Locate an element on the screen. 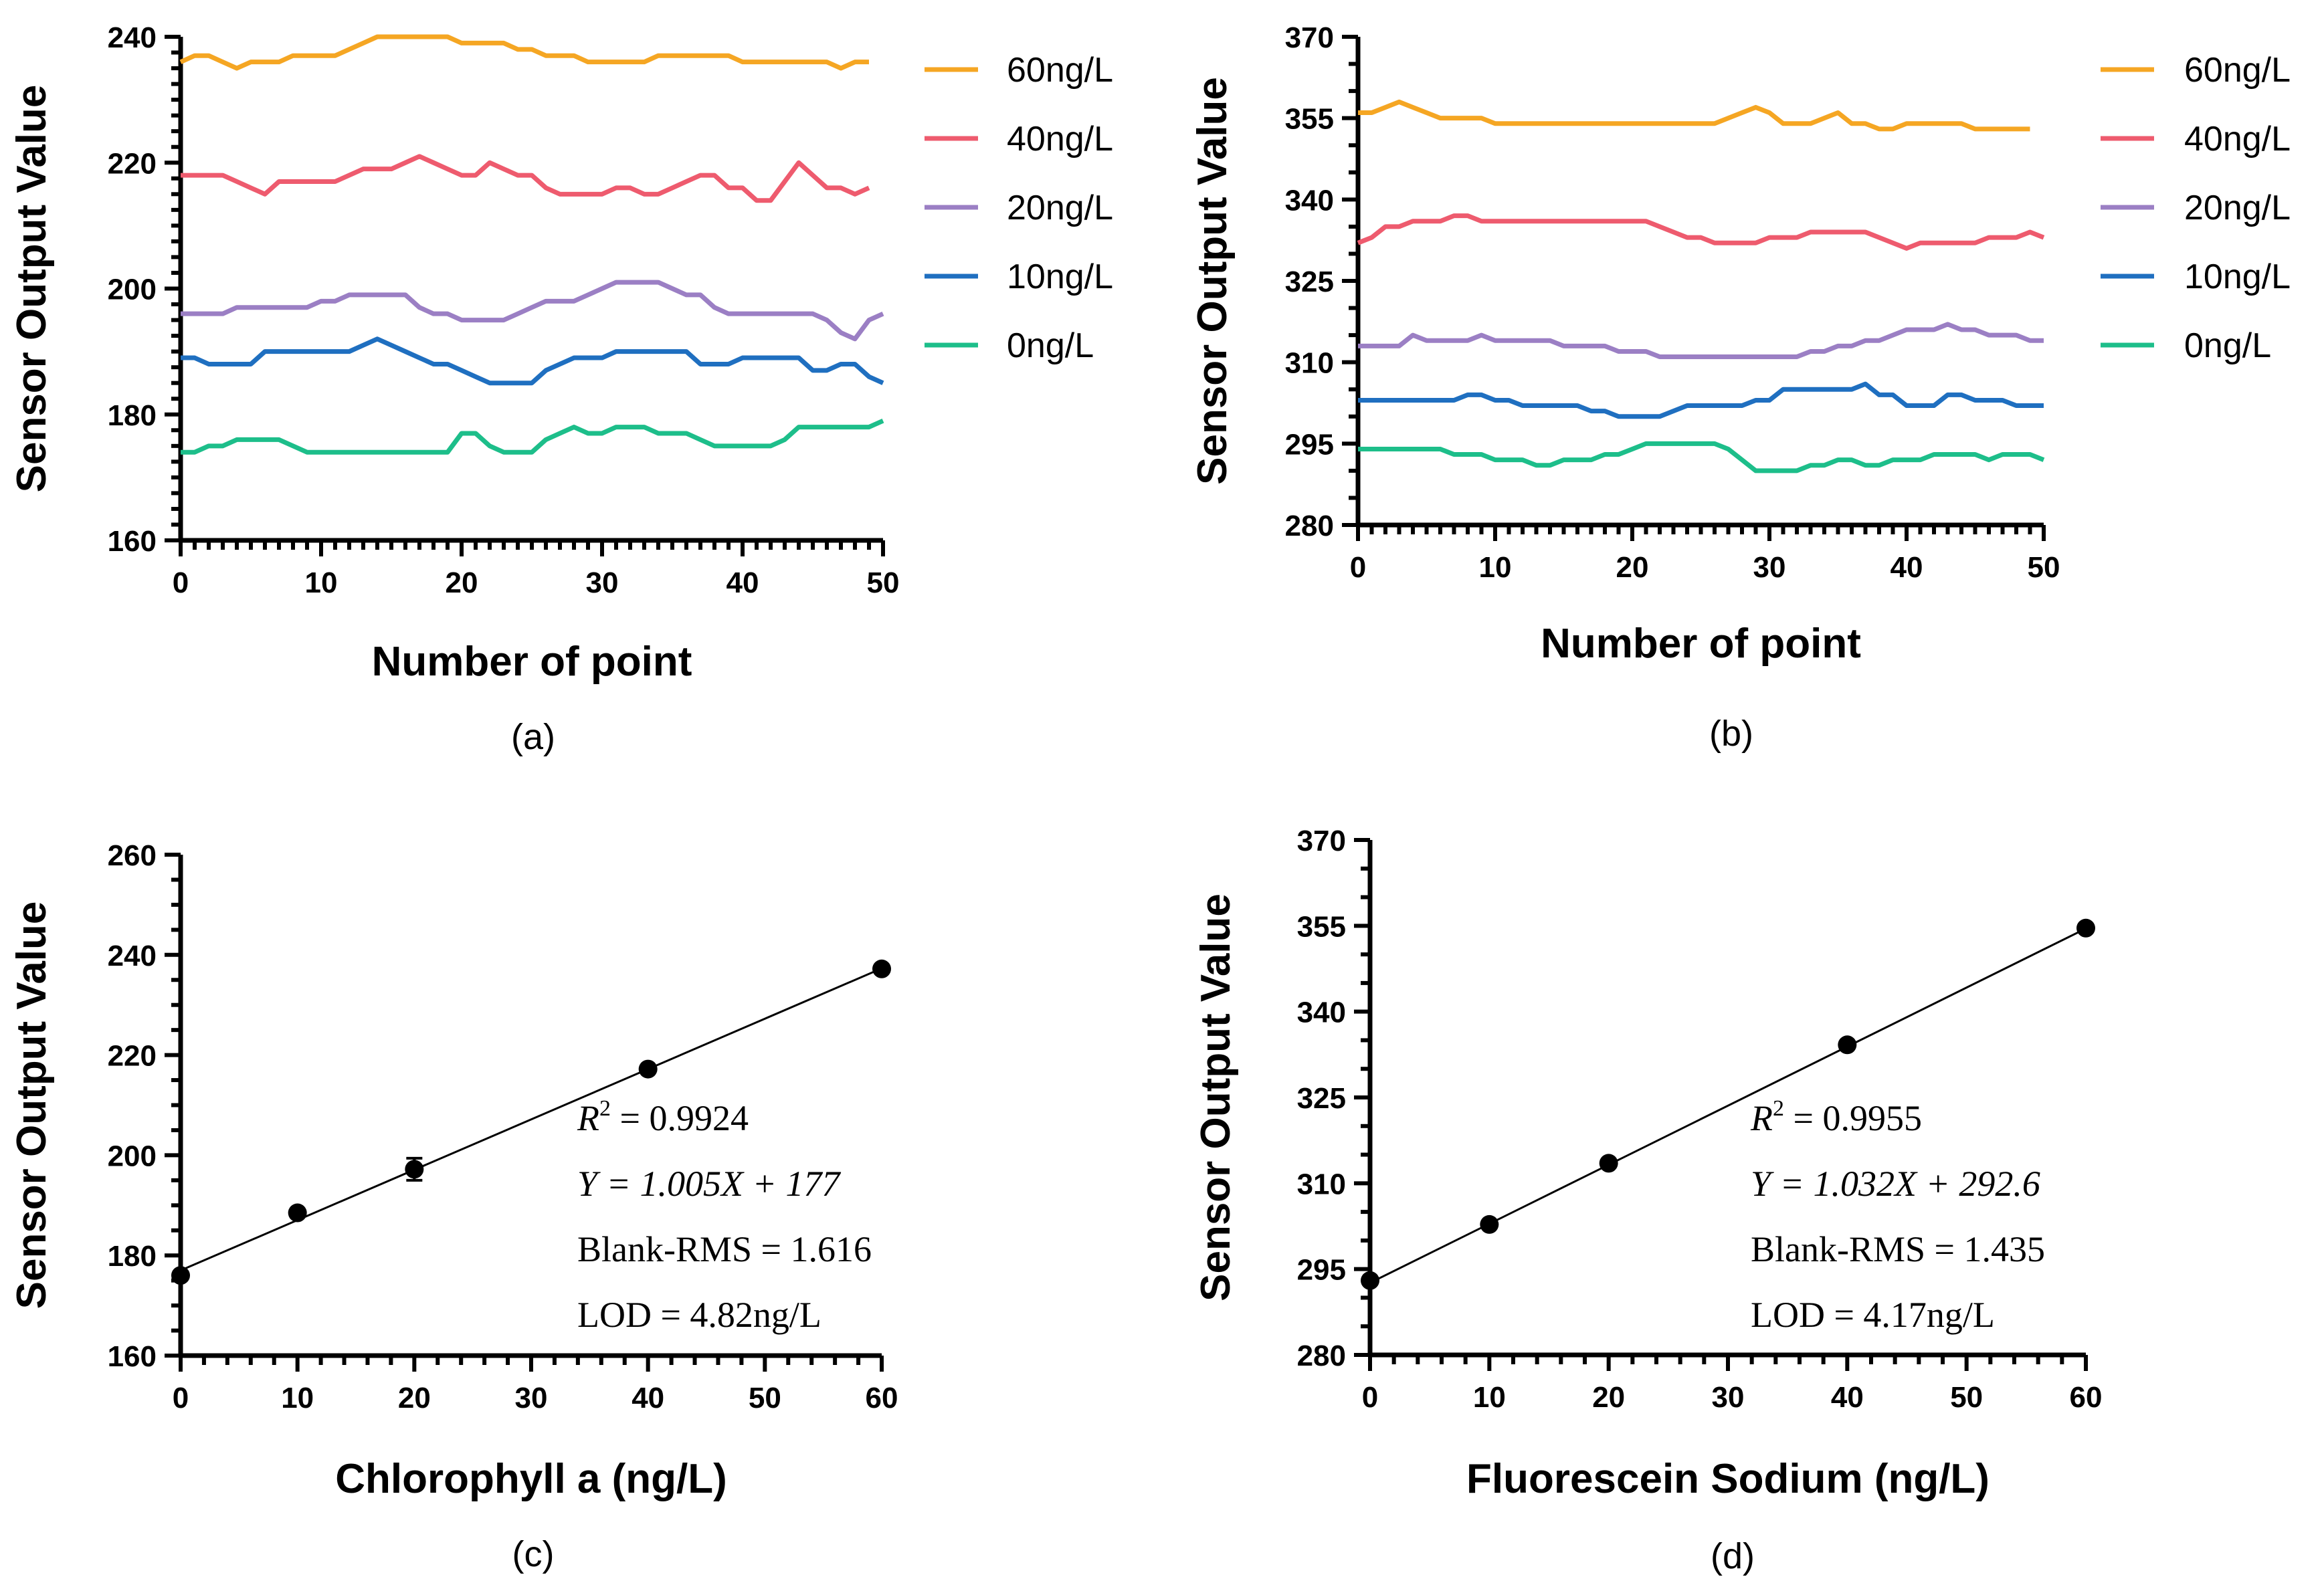 This screenshot has height=1591, width=2324. panel-label: (c) is located at coordinates (533, 1554).